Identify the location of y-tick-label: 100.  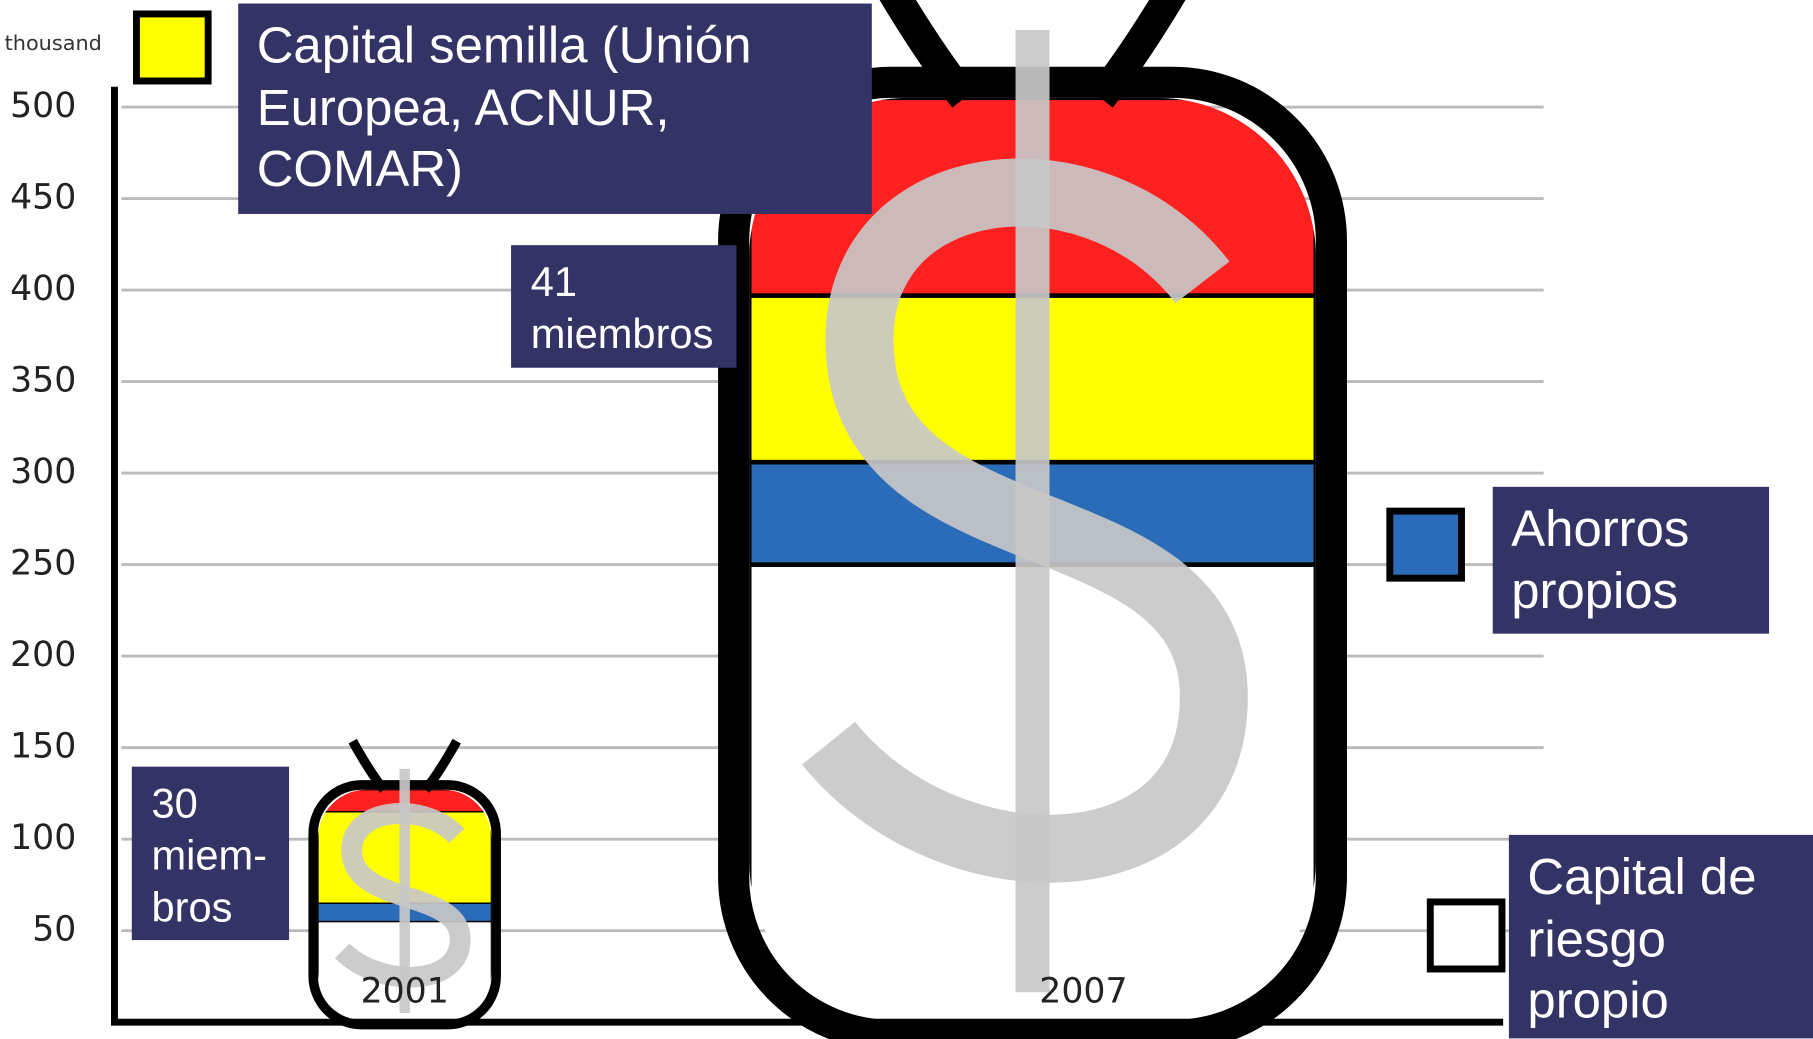
(43, 838).